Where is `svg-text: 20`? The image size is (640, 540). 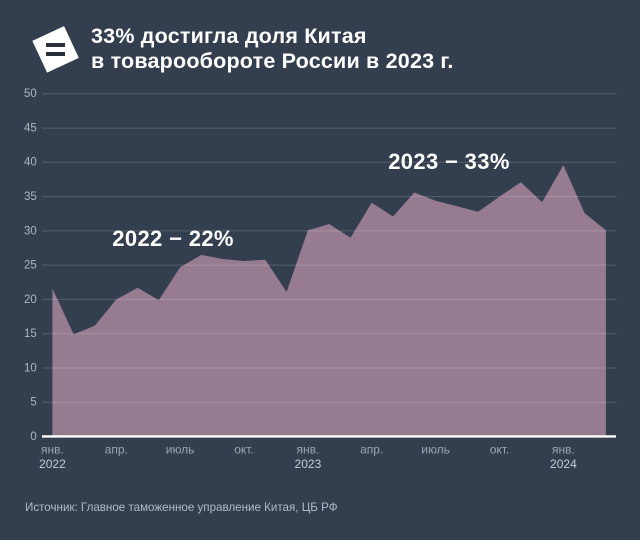
svg-text: 20 is located at coordinates (30, 300).